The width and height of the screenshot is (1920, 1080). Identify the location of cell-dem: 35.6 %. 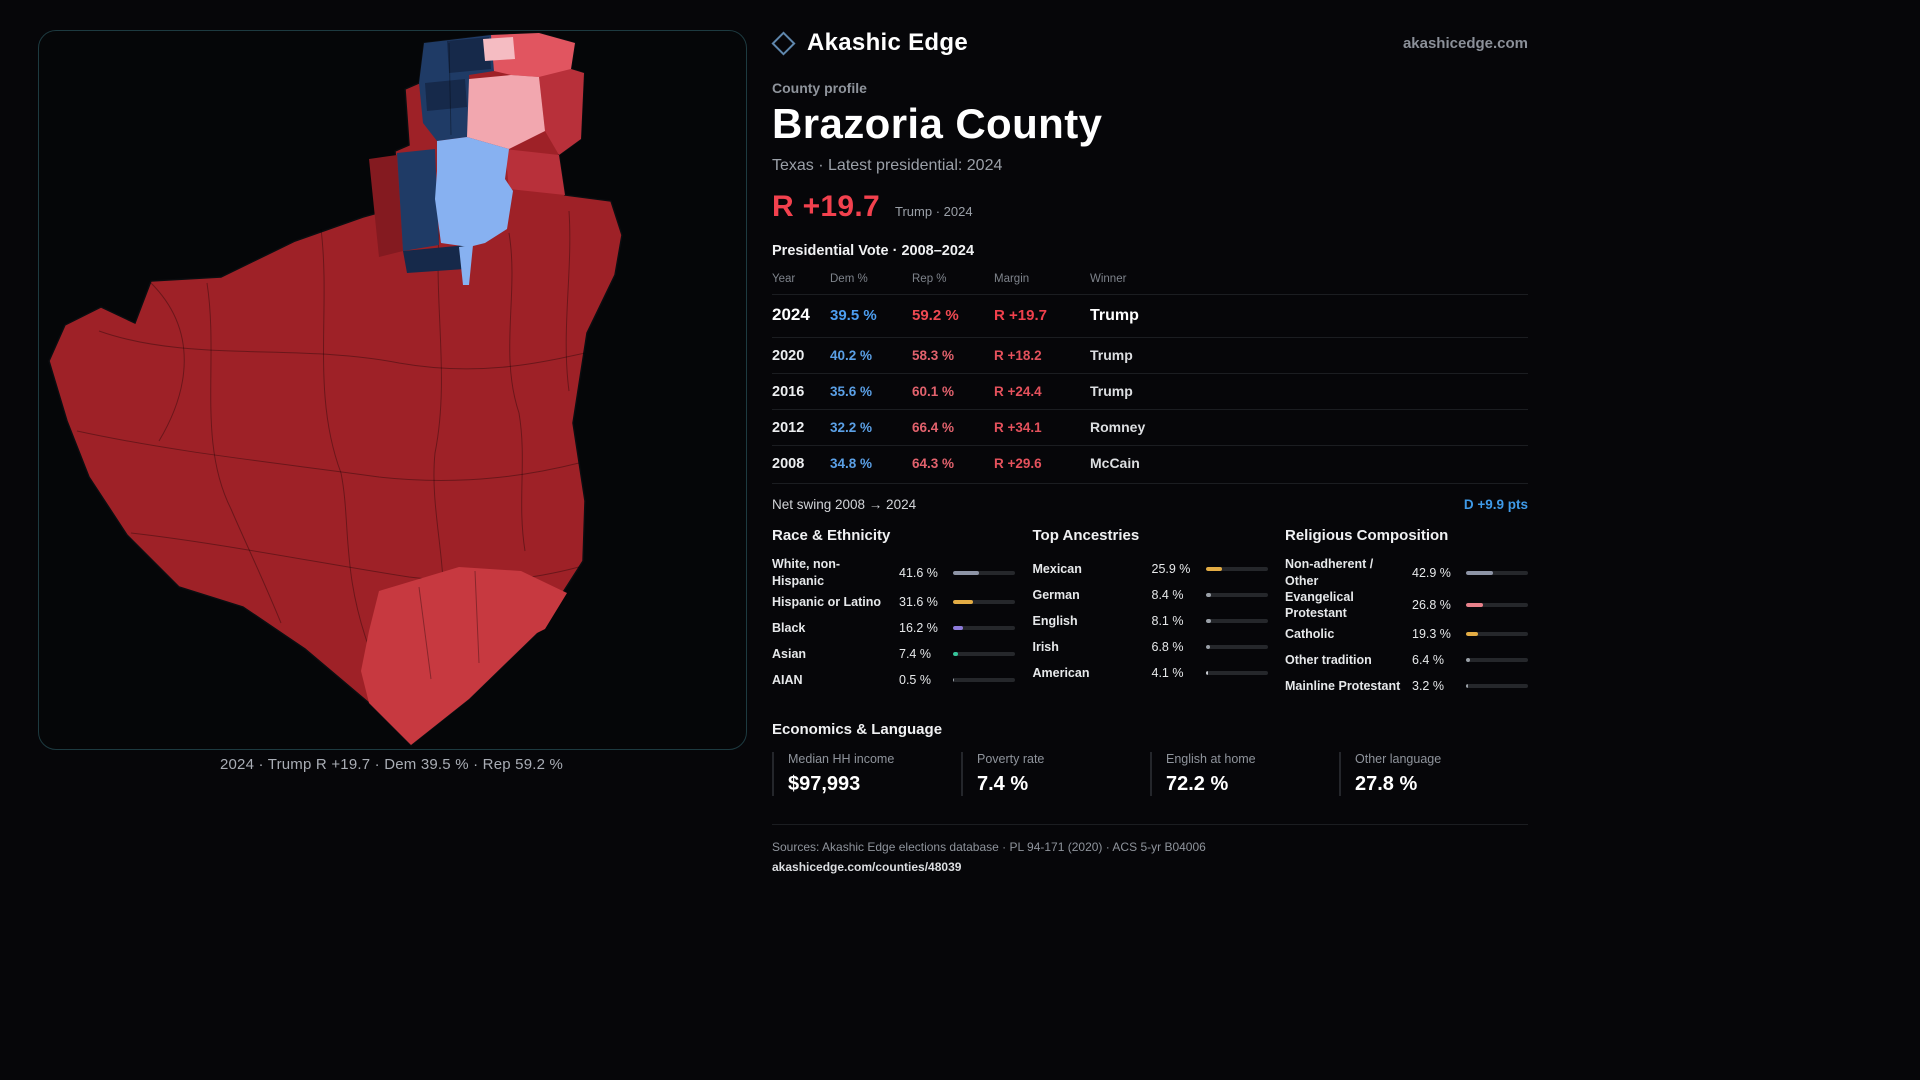
(851, 392).